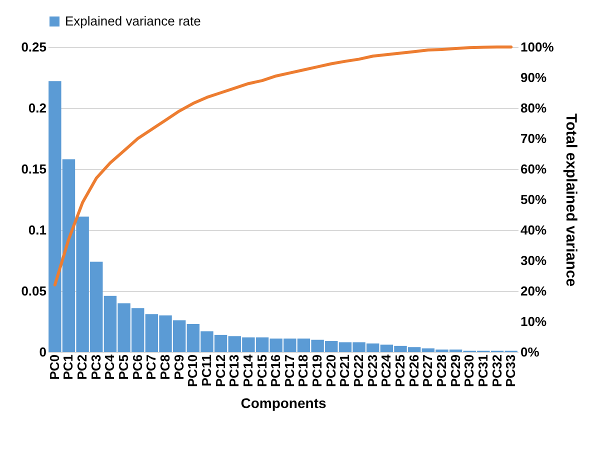 This screenshot has width=600, height=475. Describe the element at coordinates (533, 77) in the screenshot. I see `y2-tick-label: 90%` at that location.